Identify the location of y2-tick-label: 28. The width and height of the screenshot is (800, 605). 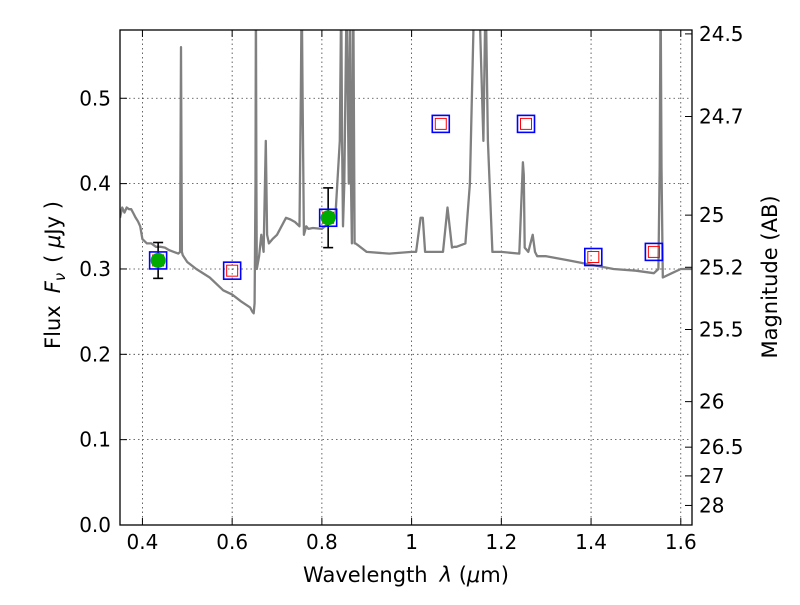
(711, 505).